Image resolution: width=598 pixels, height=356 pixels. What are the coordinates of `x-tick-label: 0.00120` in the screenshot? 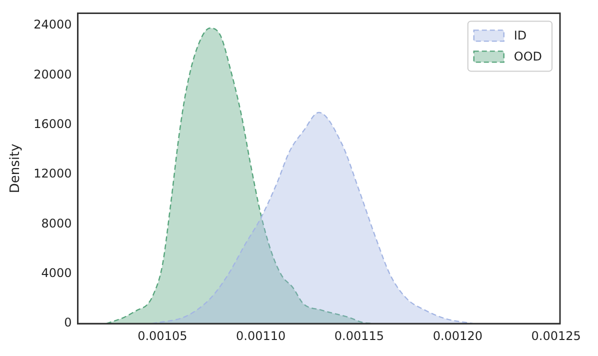 It's located at (457, 335).